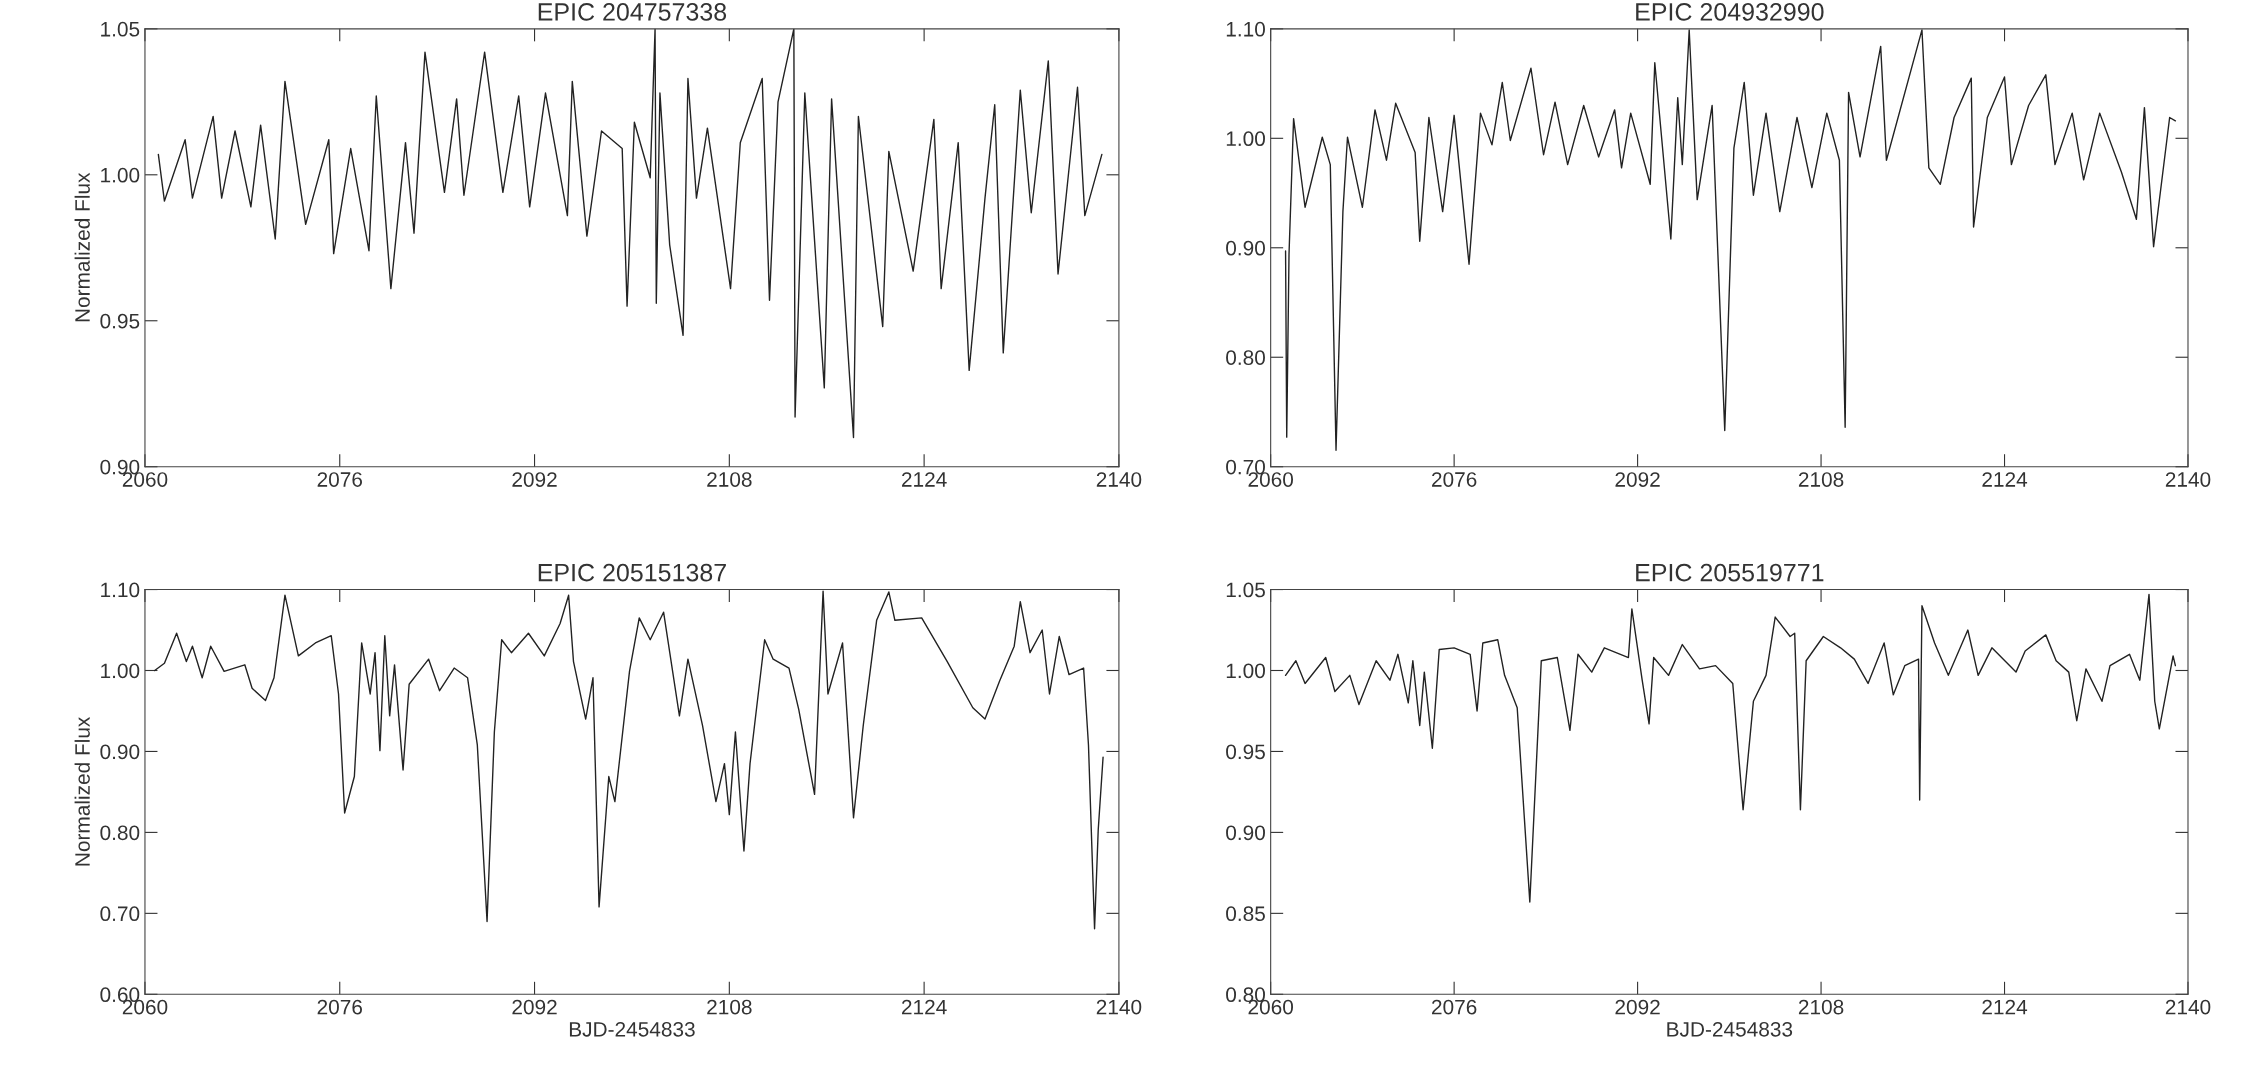 The image size is (2265, 1068). Describe the element at coordinates (1245, 914) in the screenshot. I see `y-tick-label: 0.85` at that location.